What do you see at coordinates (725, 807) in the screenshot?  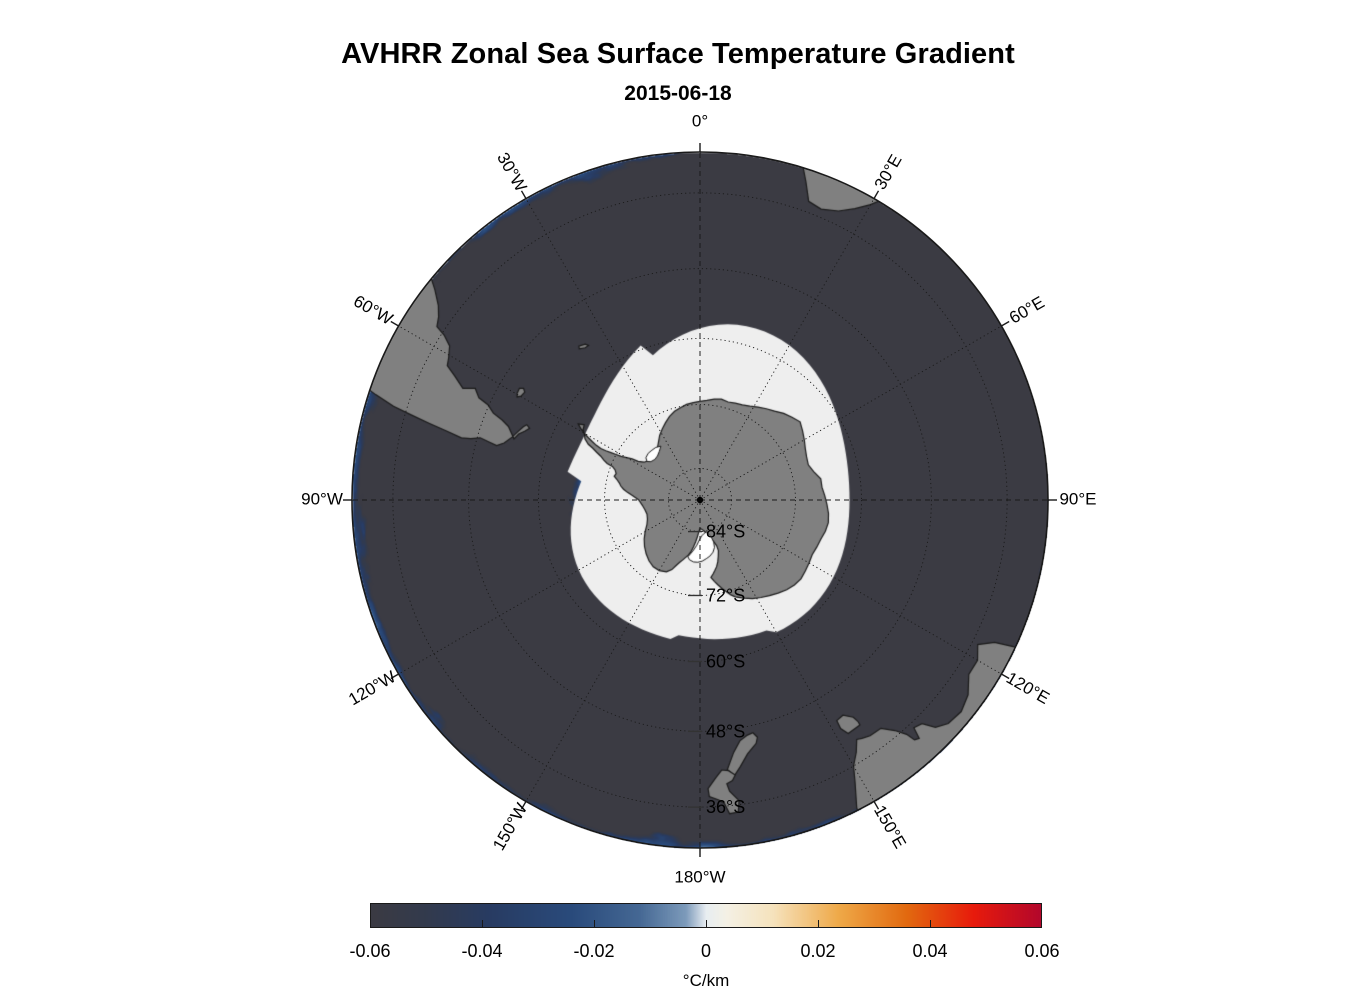 I see `latitude-label: 36°S` at bounding box center [725, 807].